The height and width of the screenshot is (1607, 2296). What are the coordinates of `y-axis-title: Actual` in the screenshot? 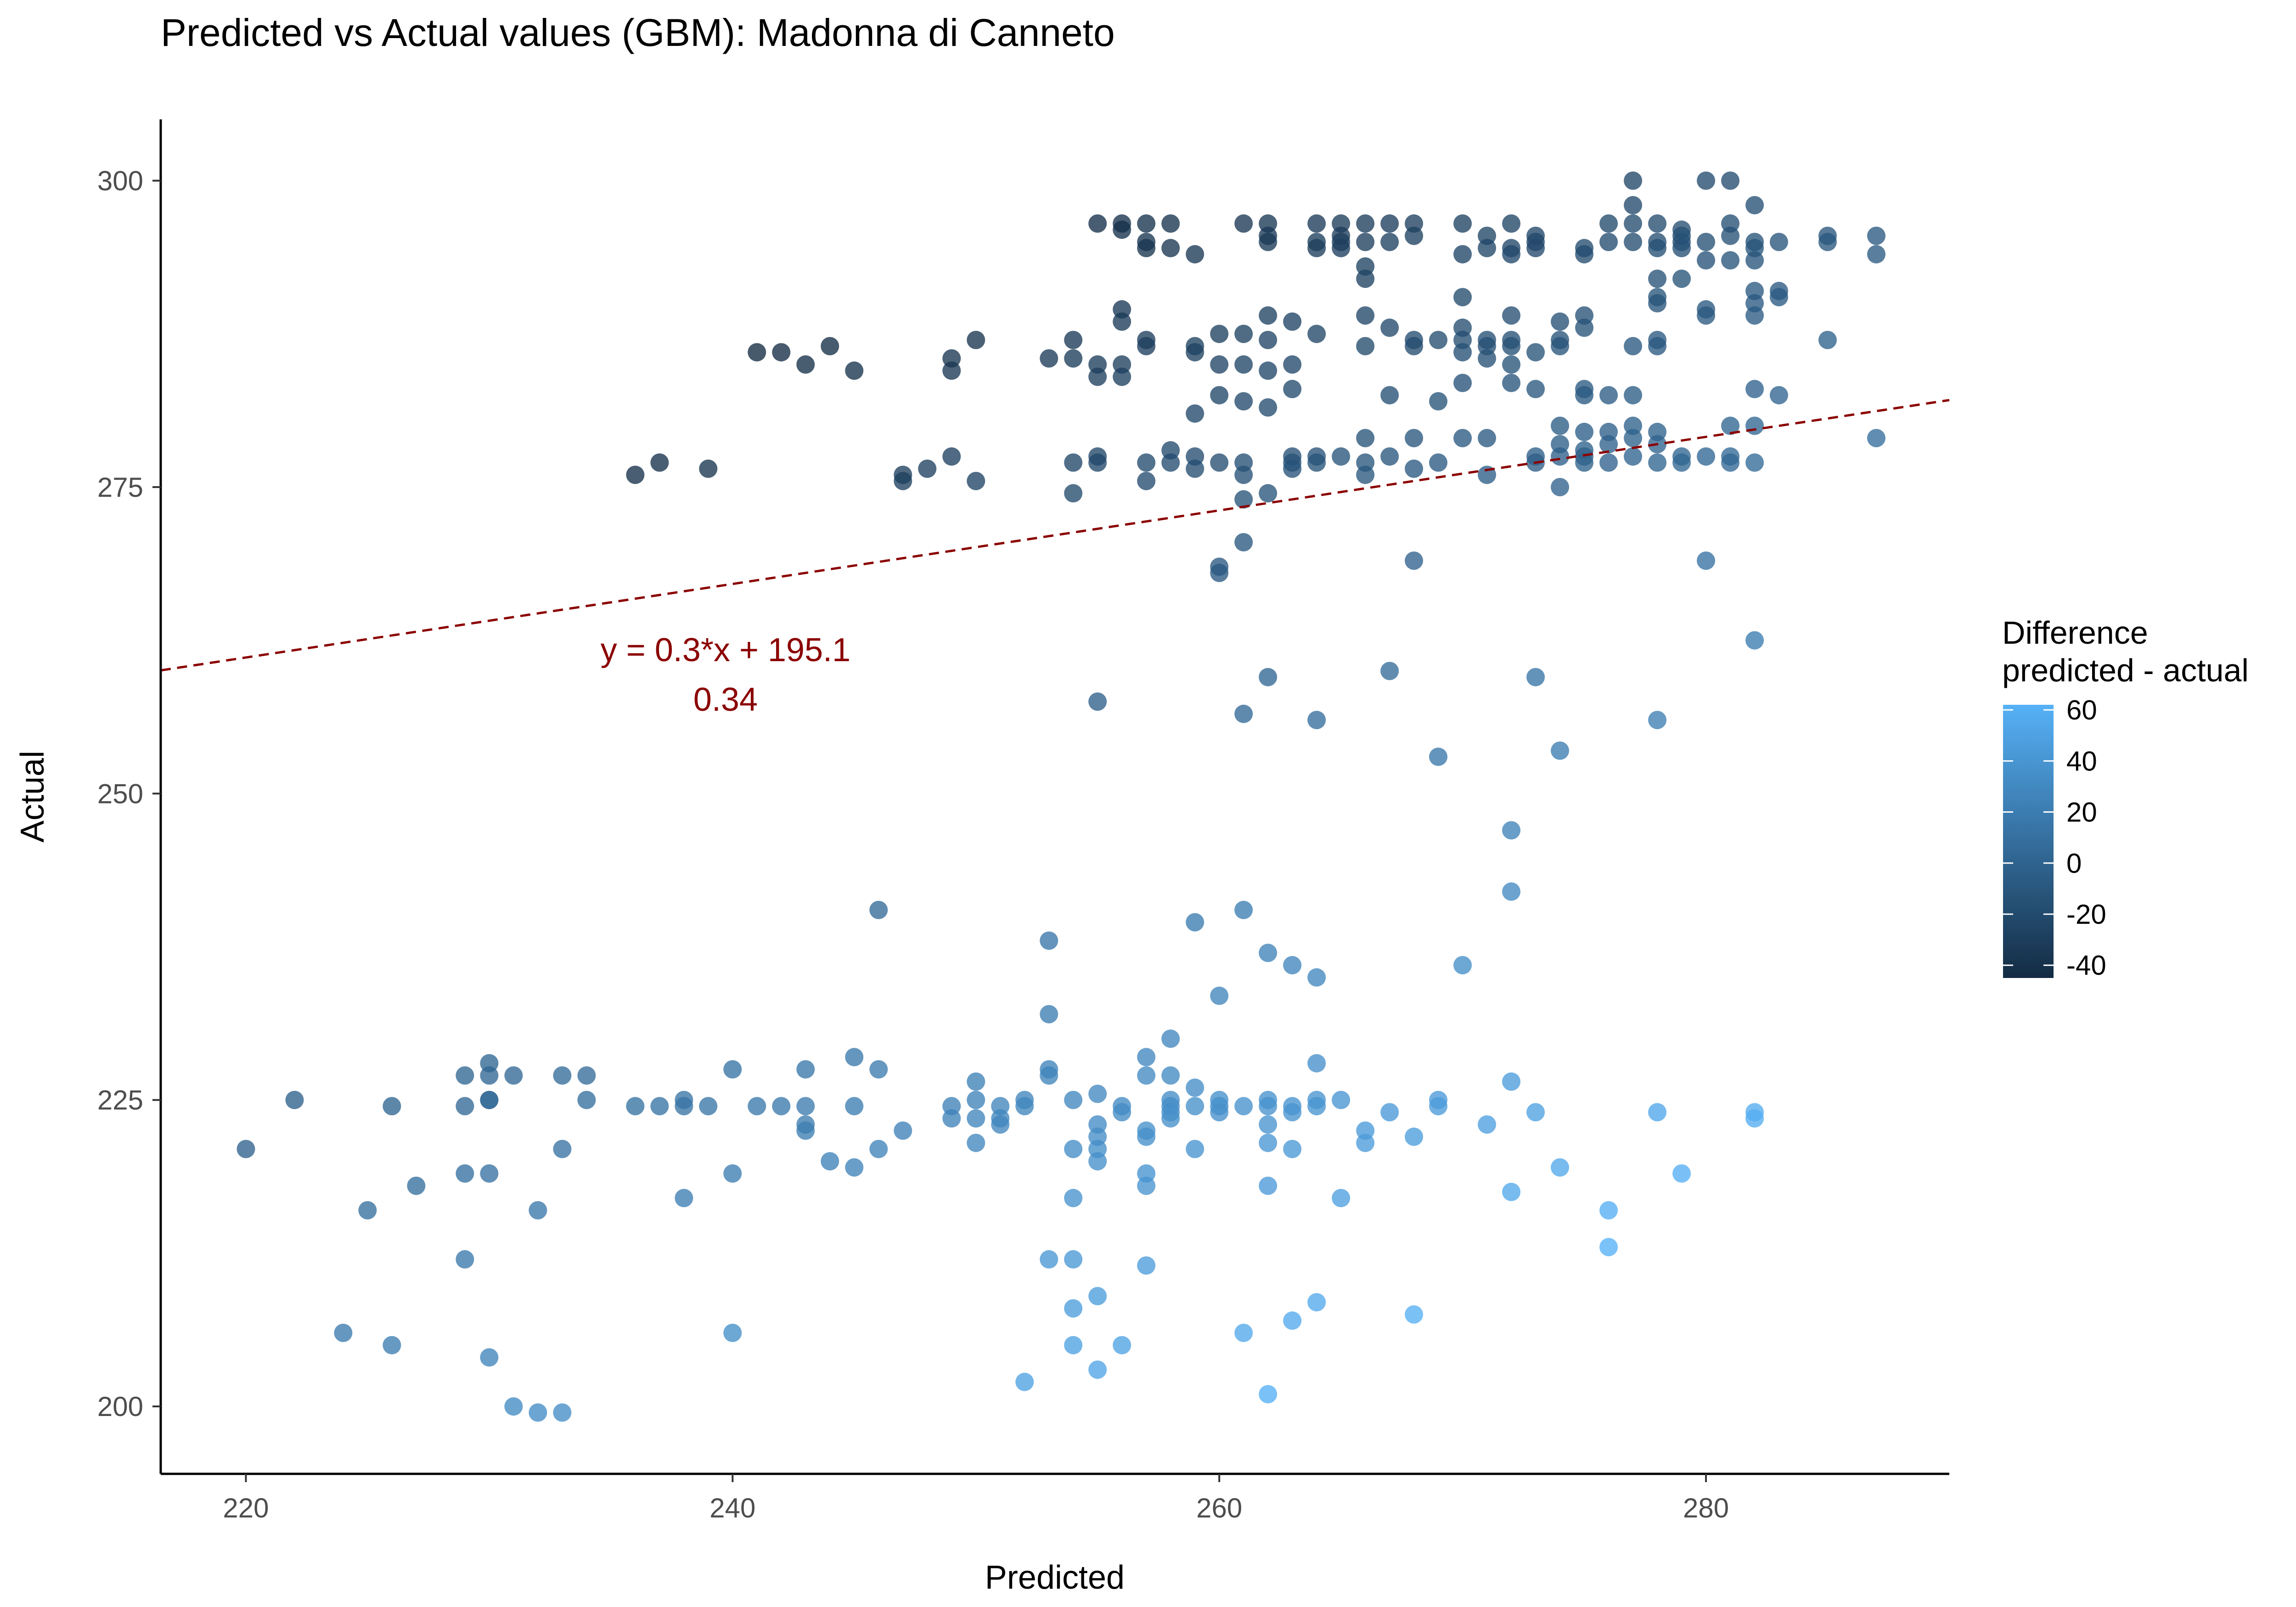 It's located at (33, 797).